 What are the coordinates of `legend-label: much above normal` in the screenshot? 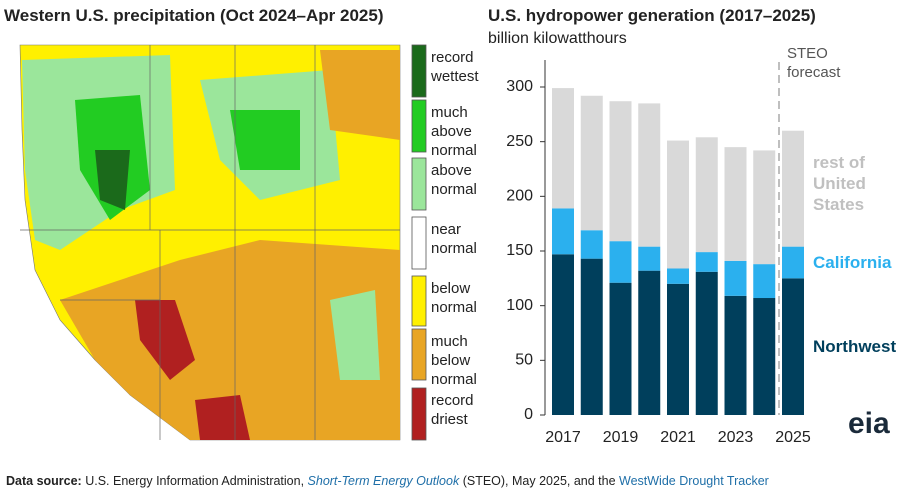 It's located at (454, 131).